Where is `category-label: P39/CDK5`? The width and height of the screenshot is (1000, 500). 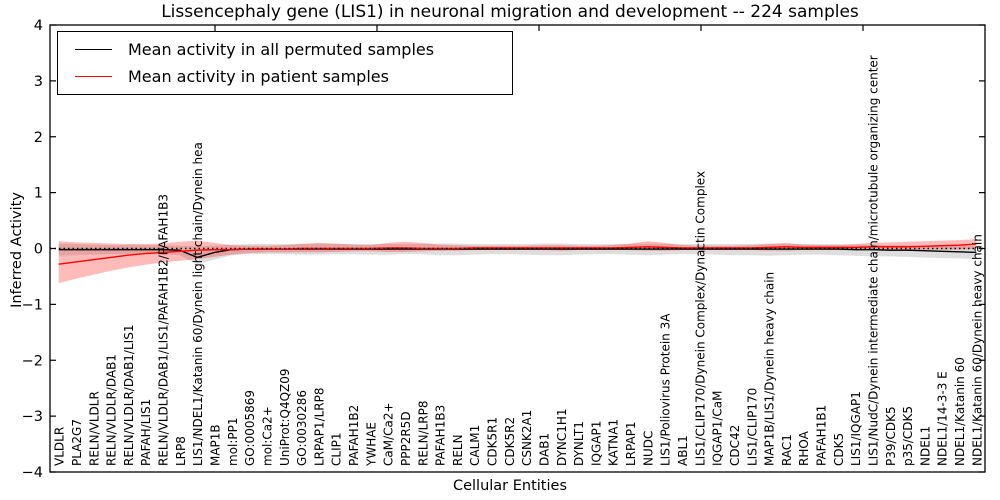 category-label: P39/CDK5 is located at coordinates (891, 436).